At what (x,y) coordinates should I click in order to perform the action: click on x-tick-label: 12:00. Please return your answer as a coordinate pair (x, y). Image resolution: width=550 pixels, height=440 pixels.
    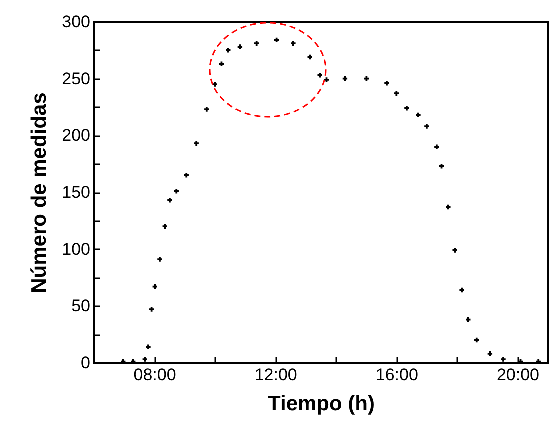
    Looking at the image, I should click on (276, 375).